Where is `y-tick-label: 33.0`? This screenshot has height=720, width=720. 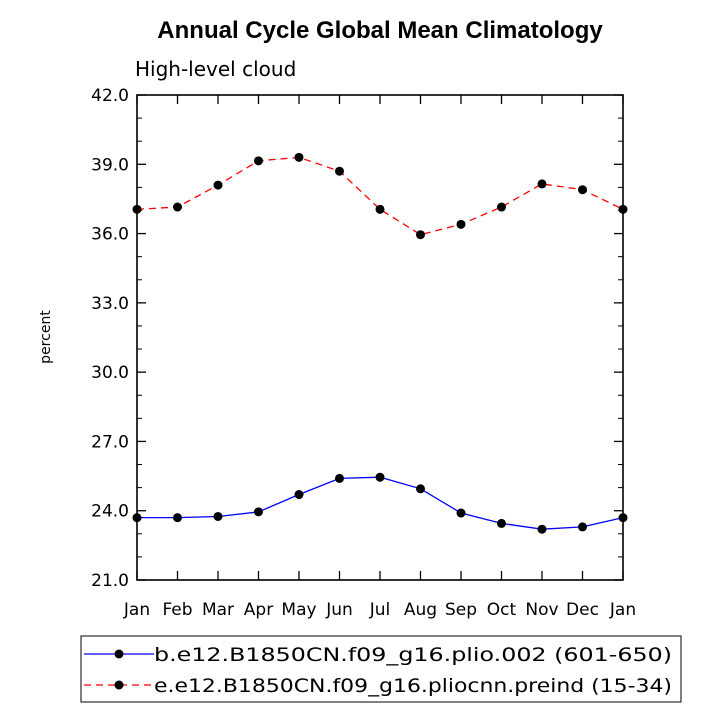
y-tick-label: 33.0 is located at coordinates (110, 304).